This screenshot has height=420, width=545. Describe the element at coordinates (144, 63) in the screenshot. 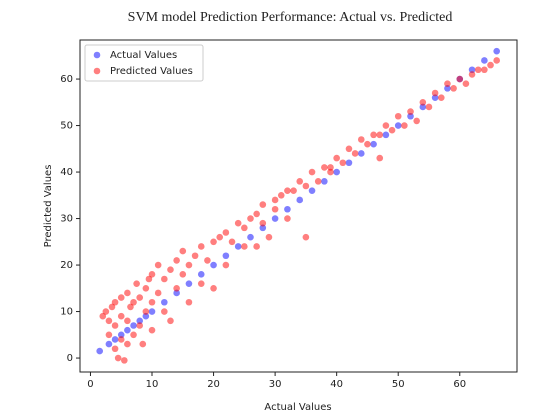

I see `legend-box` at that location.